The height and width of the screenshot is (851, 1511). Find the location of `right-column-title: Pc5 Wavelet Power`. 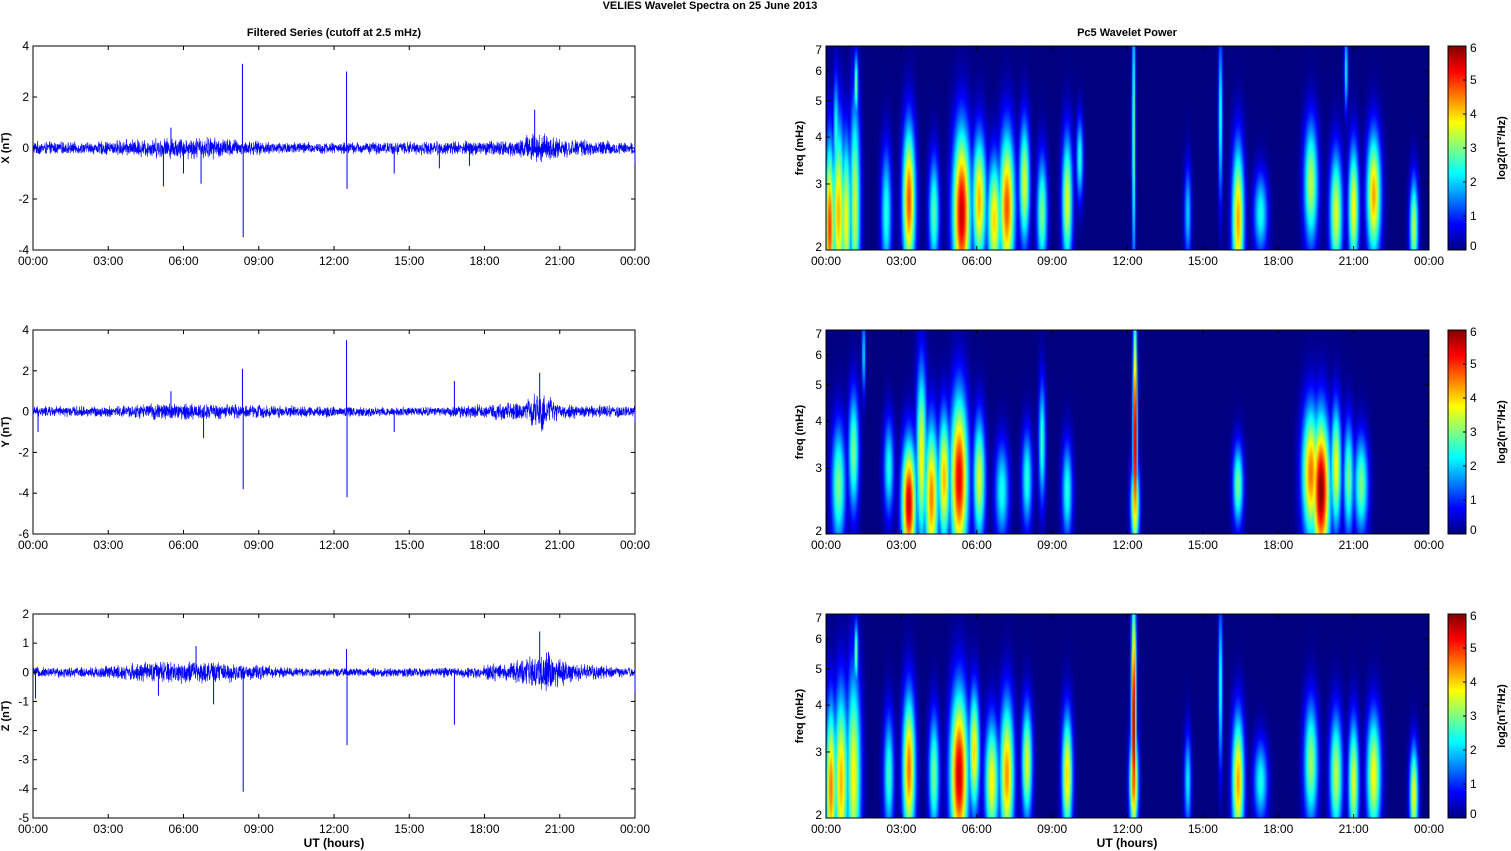

right-column-title: Pc5 Wavelet Power is located at coordinates (1127, 33).